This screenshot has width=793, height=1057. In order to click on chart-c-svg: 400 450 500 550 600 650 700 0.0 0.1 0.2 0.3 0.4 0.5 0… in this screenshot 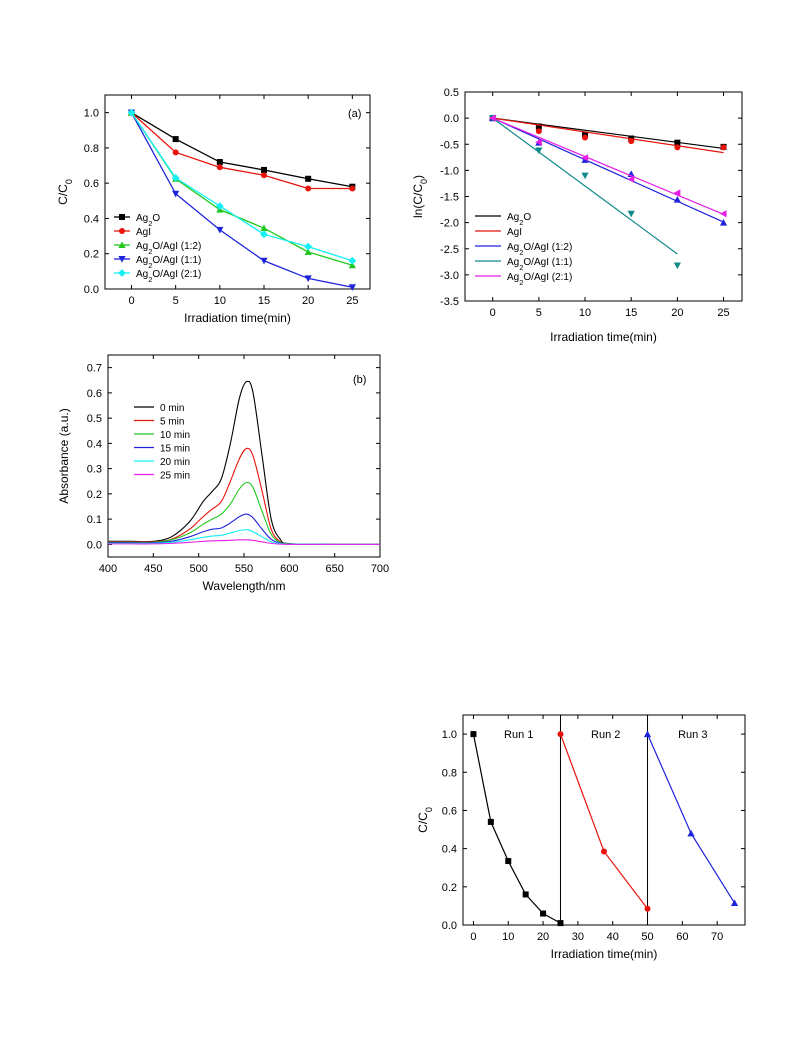, I will do `click(223, 473)`.